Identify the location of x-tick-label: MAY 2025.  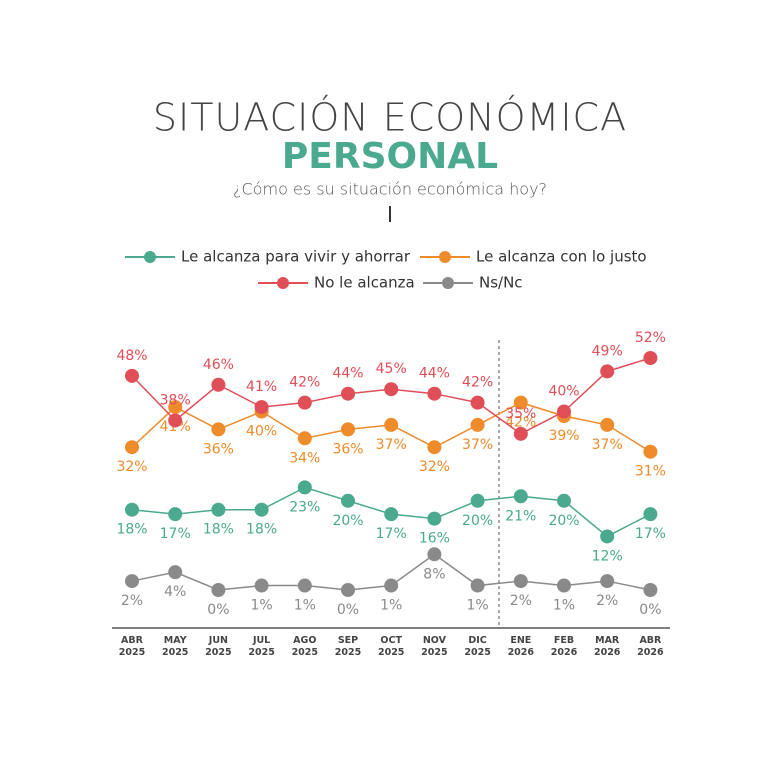
(175, 646).